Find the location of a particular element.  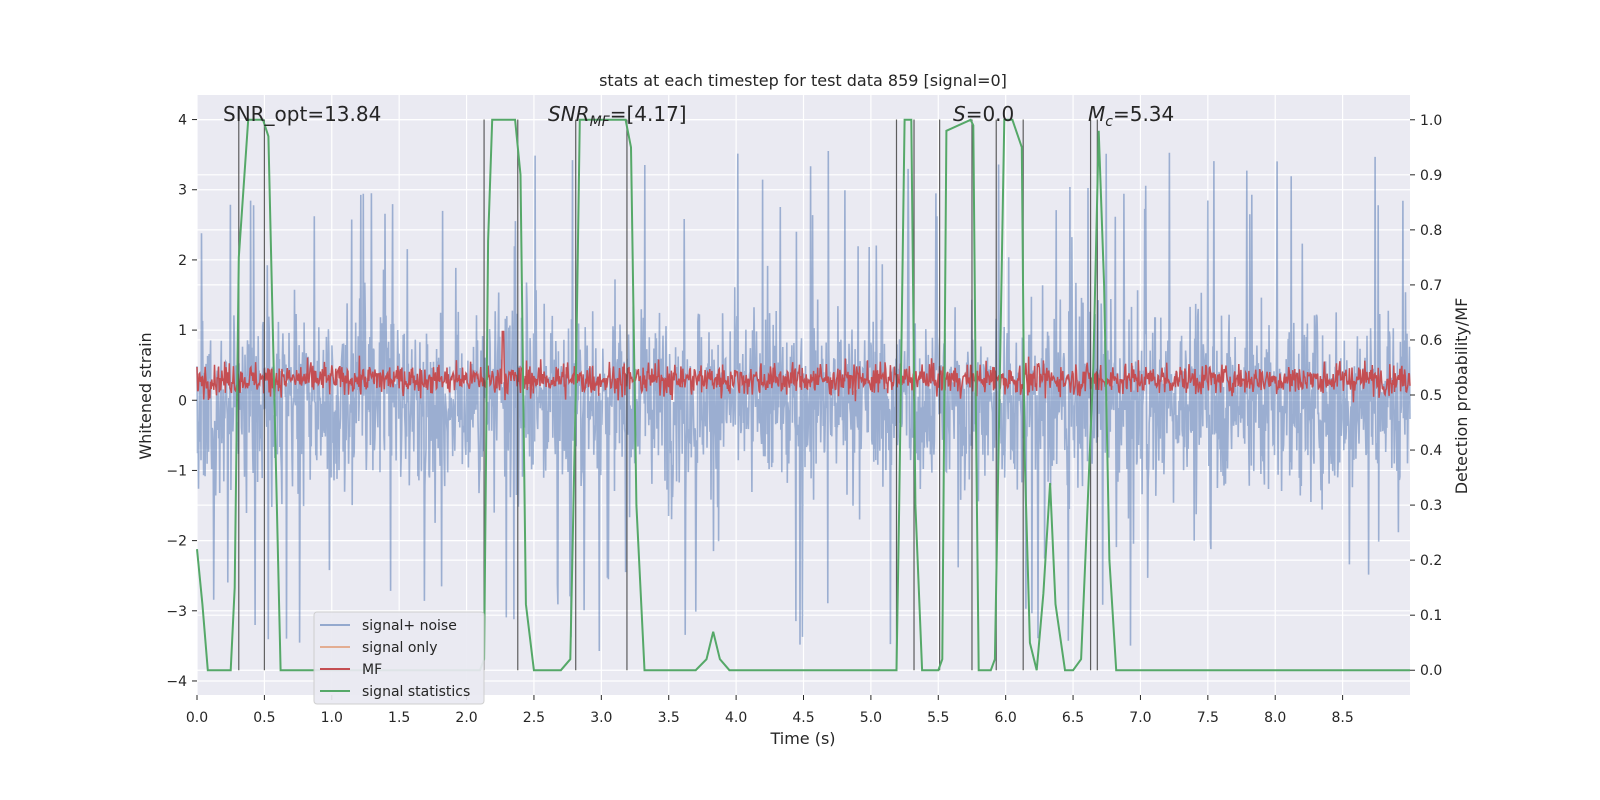

legend-label-signal-noise: signal+ noise is located at coordinates (409, 626).